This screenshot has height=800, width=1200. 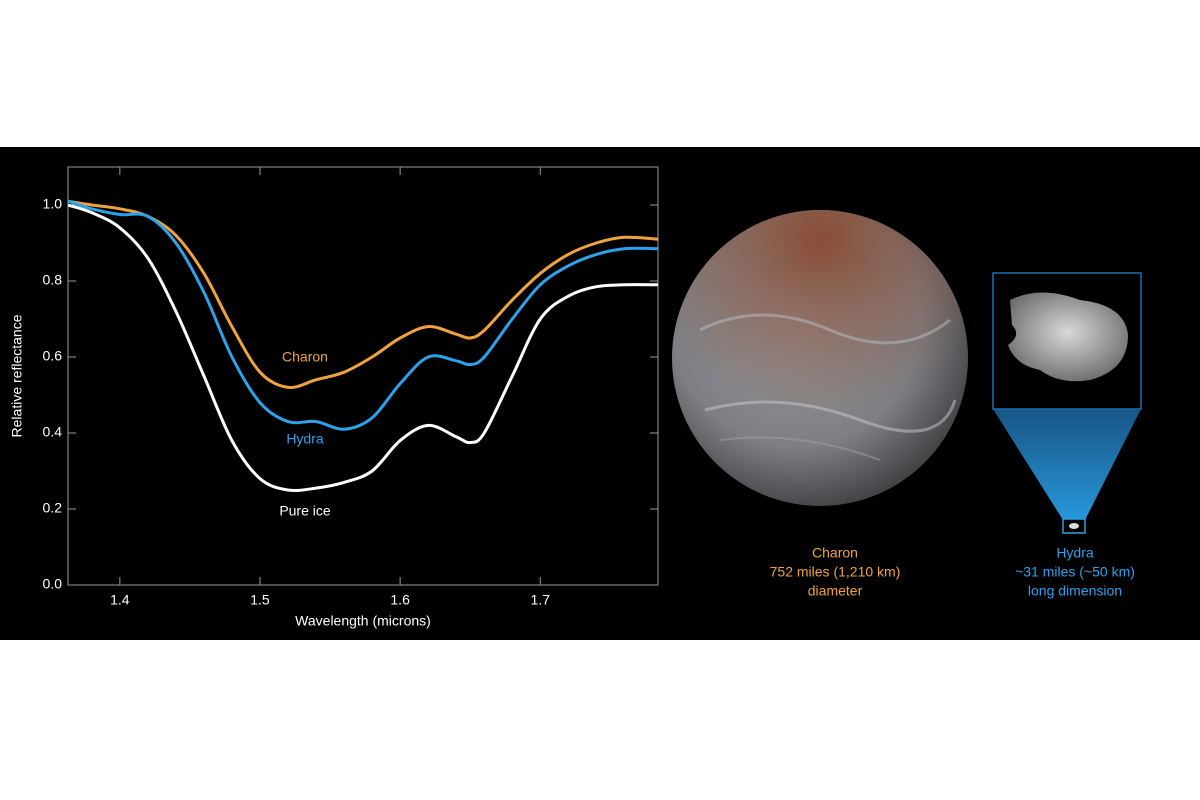 What do you see at coordinates (835, 553) in the screenshot?
I see `caption-line: Charon` at bounding box center [835, 553].